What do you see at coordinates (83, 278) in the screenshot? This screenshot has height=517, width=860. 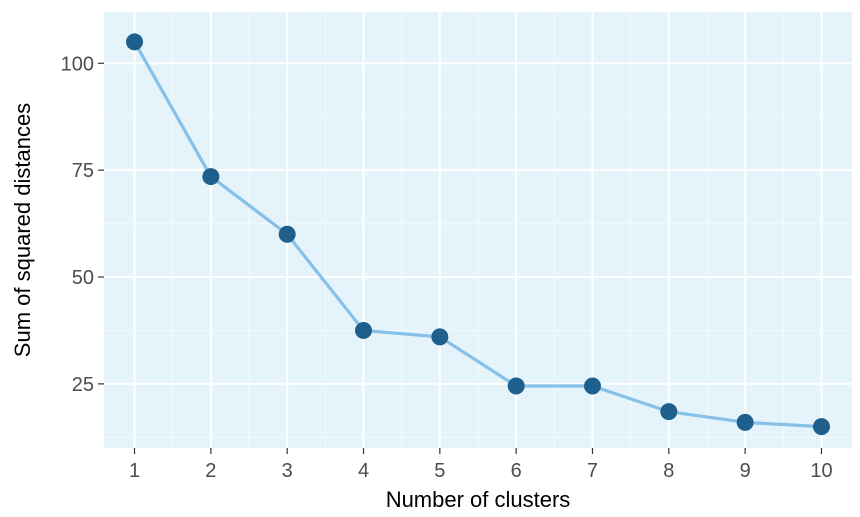 I see `y-tick-label: 50` at bounding box center [83, 278].